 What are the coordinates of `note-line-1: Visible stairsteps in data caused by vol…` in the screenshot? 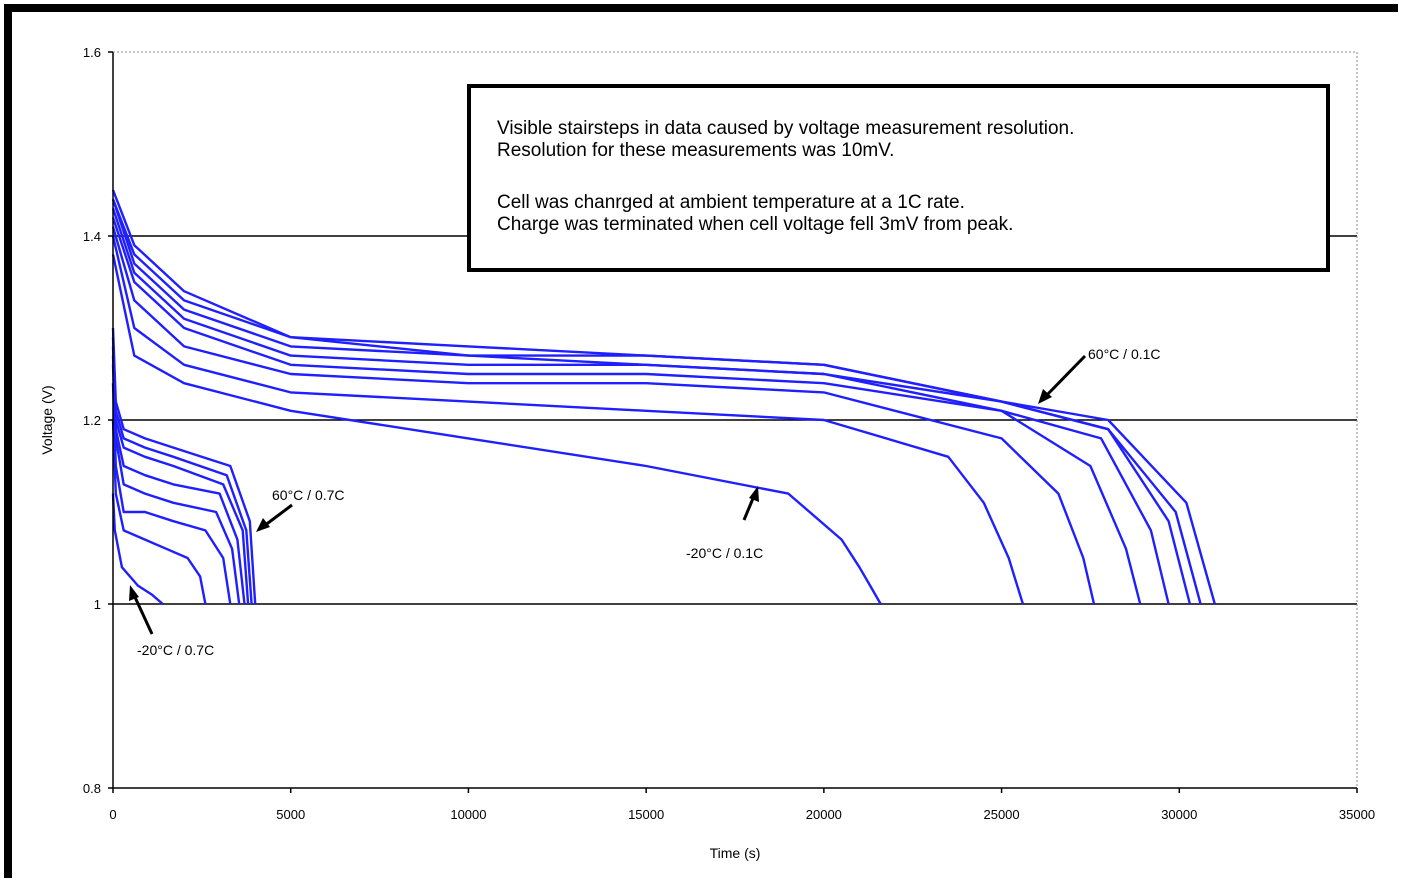 It's located at (786, 128).